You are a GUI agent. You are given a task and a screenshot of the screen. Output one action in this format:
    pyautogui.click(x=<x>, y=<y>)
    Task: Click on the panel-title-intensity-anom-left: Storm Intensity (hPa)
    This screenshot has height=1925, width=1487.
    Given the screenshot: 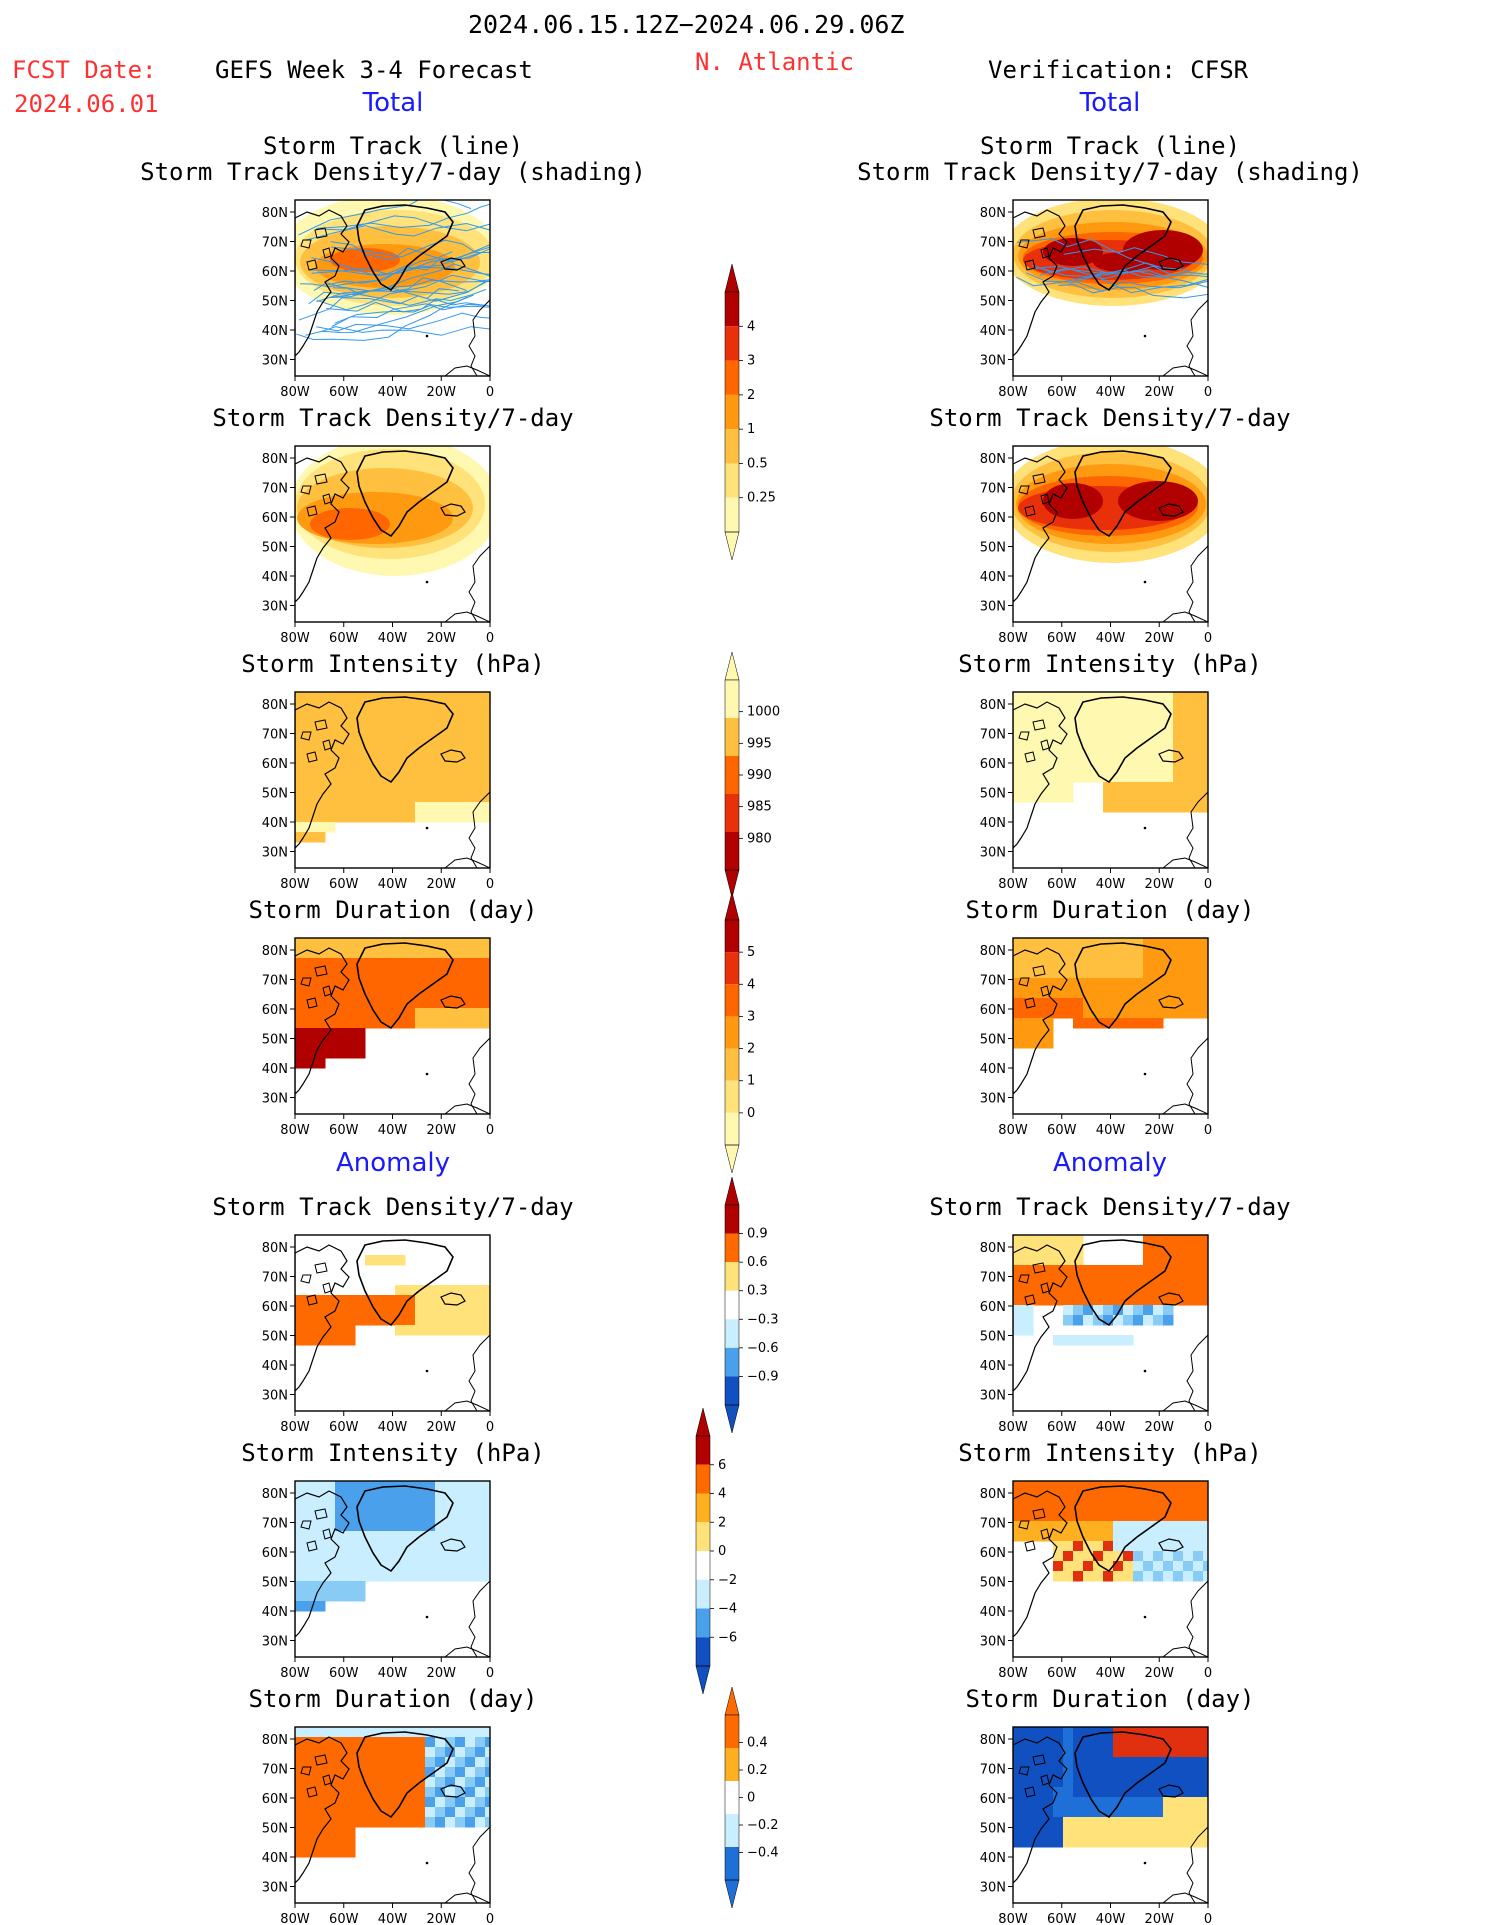 What is the action you would take?
    pyautogui.click(x=393, y=1453)
    